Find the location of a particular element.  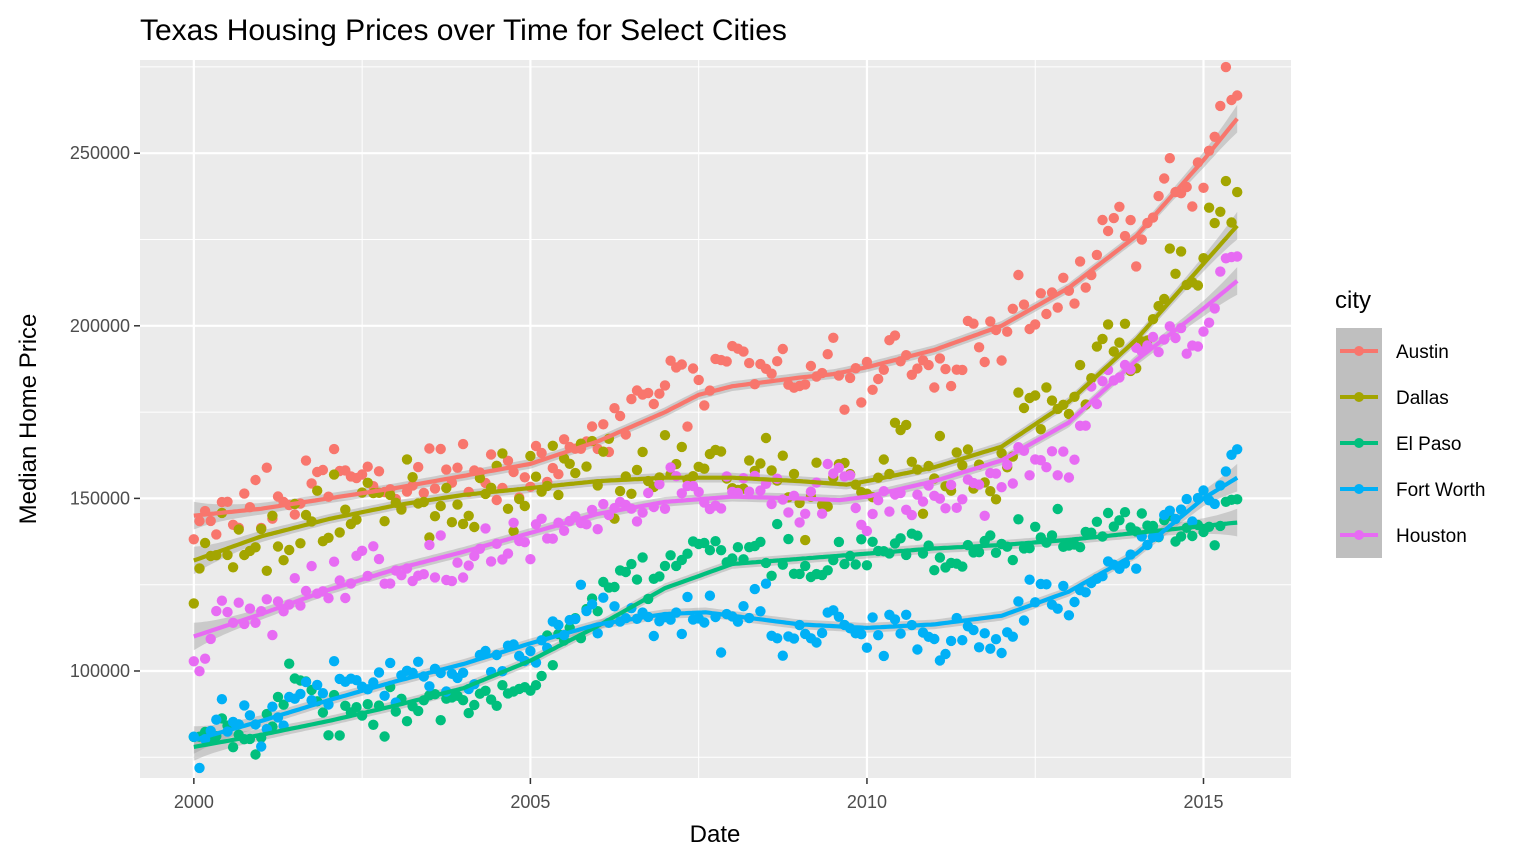

legend-title: city is located at coordinates (1353, 300).